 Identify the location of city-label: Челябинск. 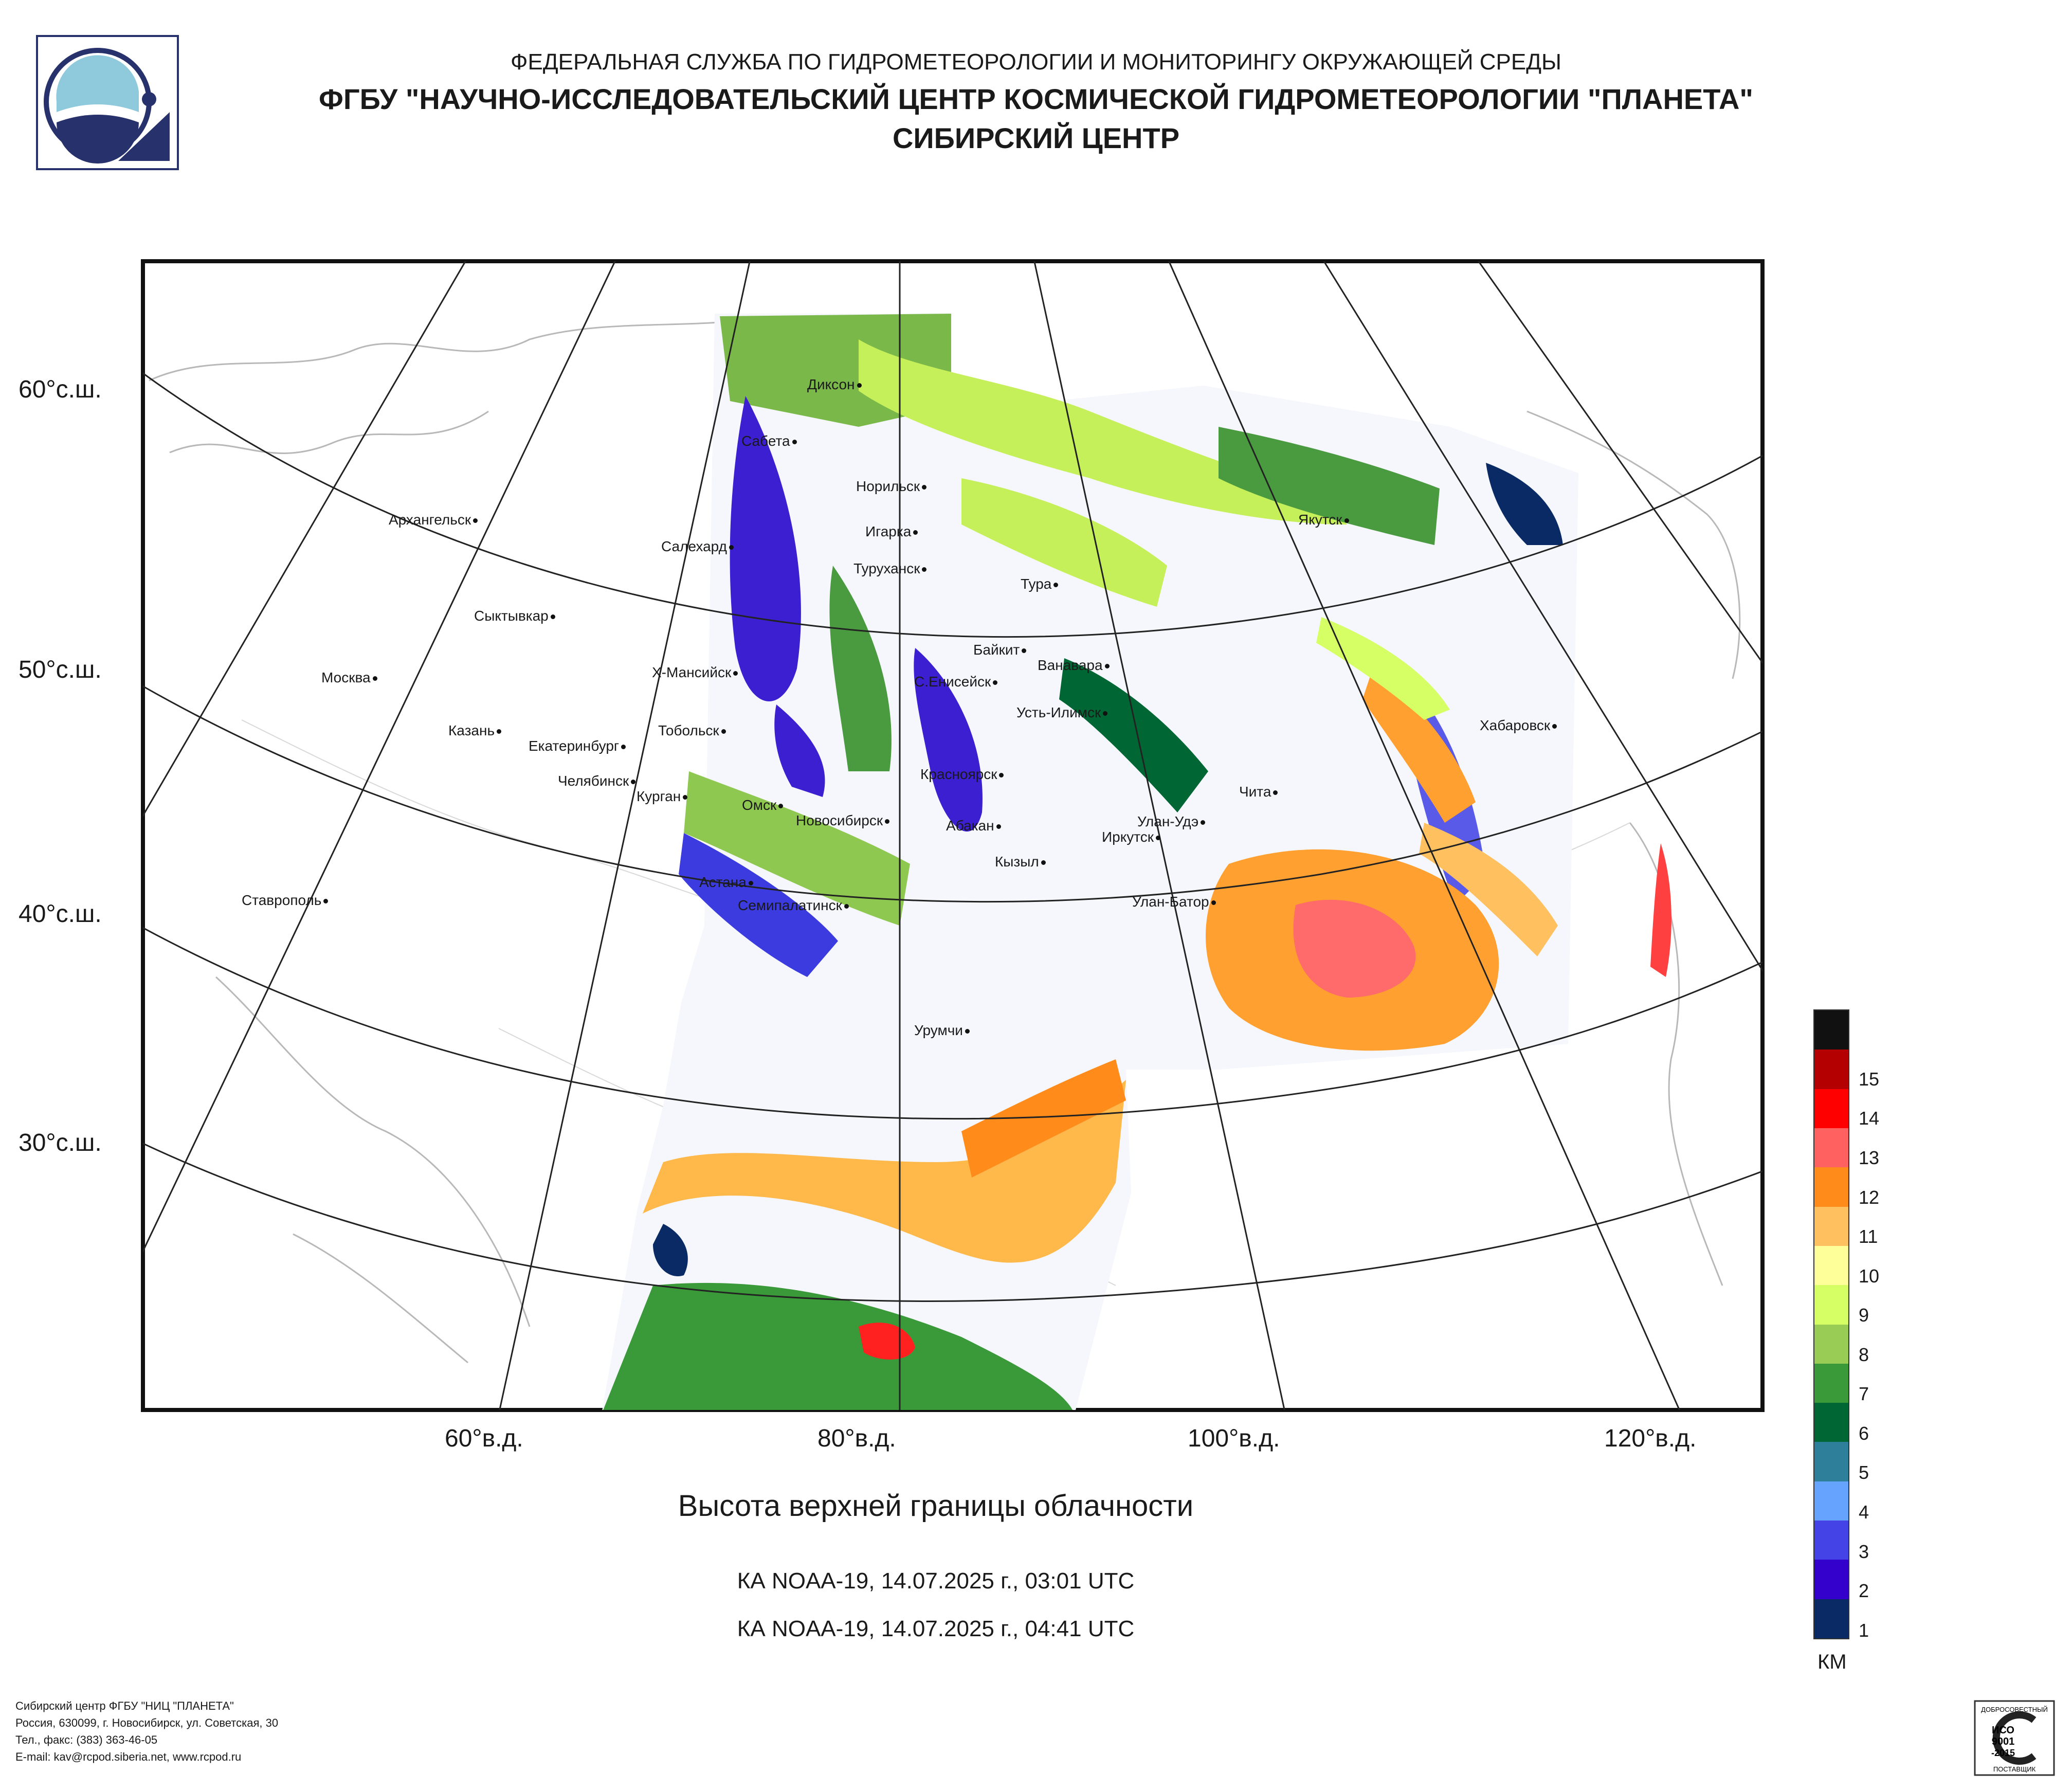
(597, 781).